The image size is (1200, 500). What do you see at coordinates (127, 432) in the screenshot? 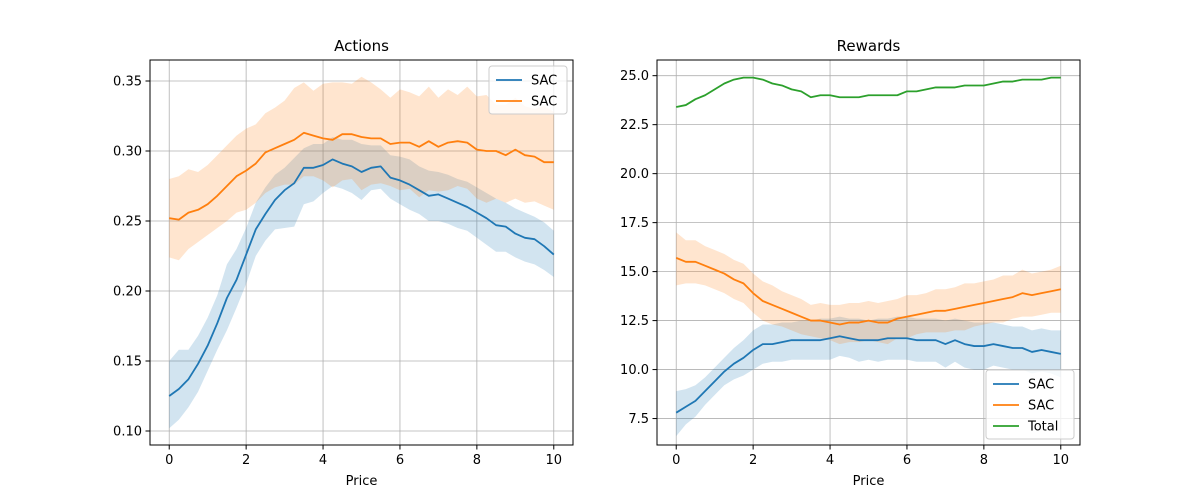
I see `chart-actions-ytick-label-0: 0.10` at bounding box center [127, 432].